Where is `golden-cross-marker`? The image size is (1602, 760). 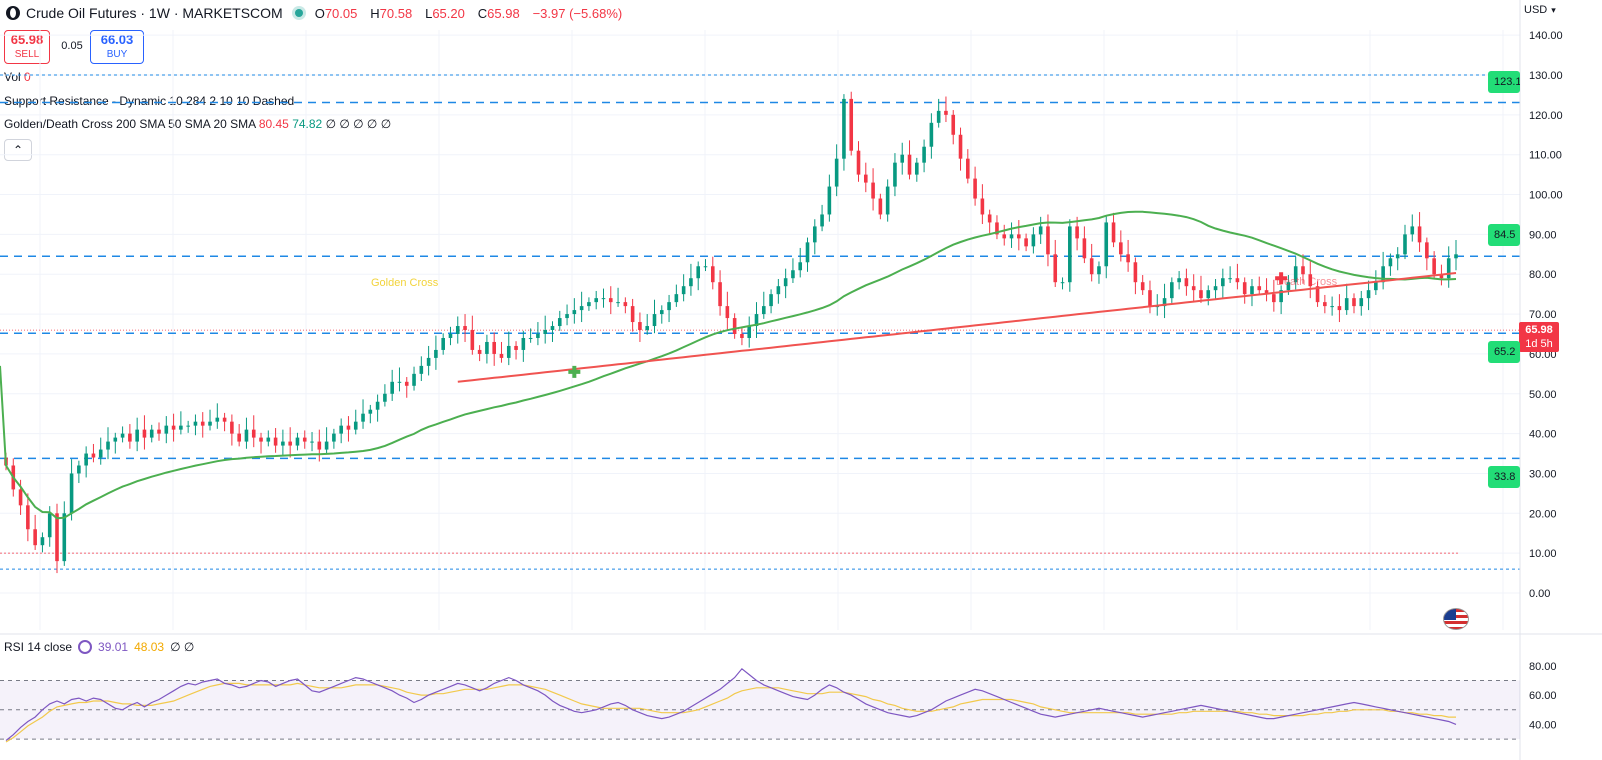
golden-cross-marker is located at coordinates (574, 371).